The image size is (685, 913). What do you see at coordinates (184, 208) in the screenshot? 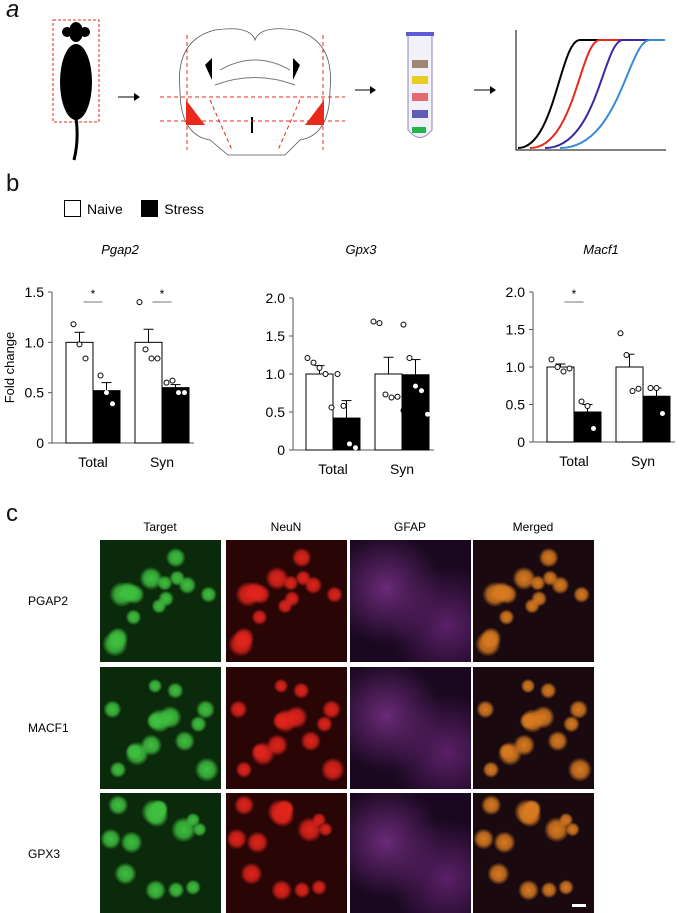
I see `legend-stress: Stress` at bounding box center [184, 208].